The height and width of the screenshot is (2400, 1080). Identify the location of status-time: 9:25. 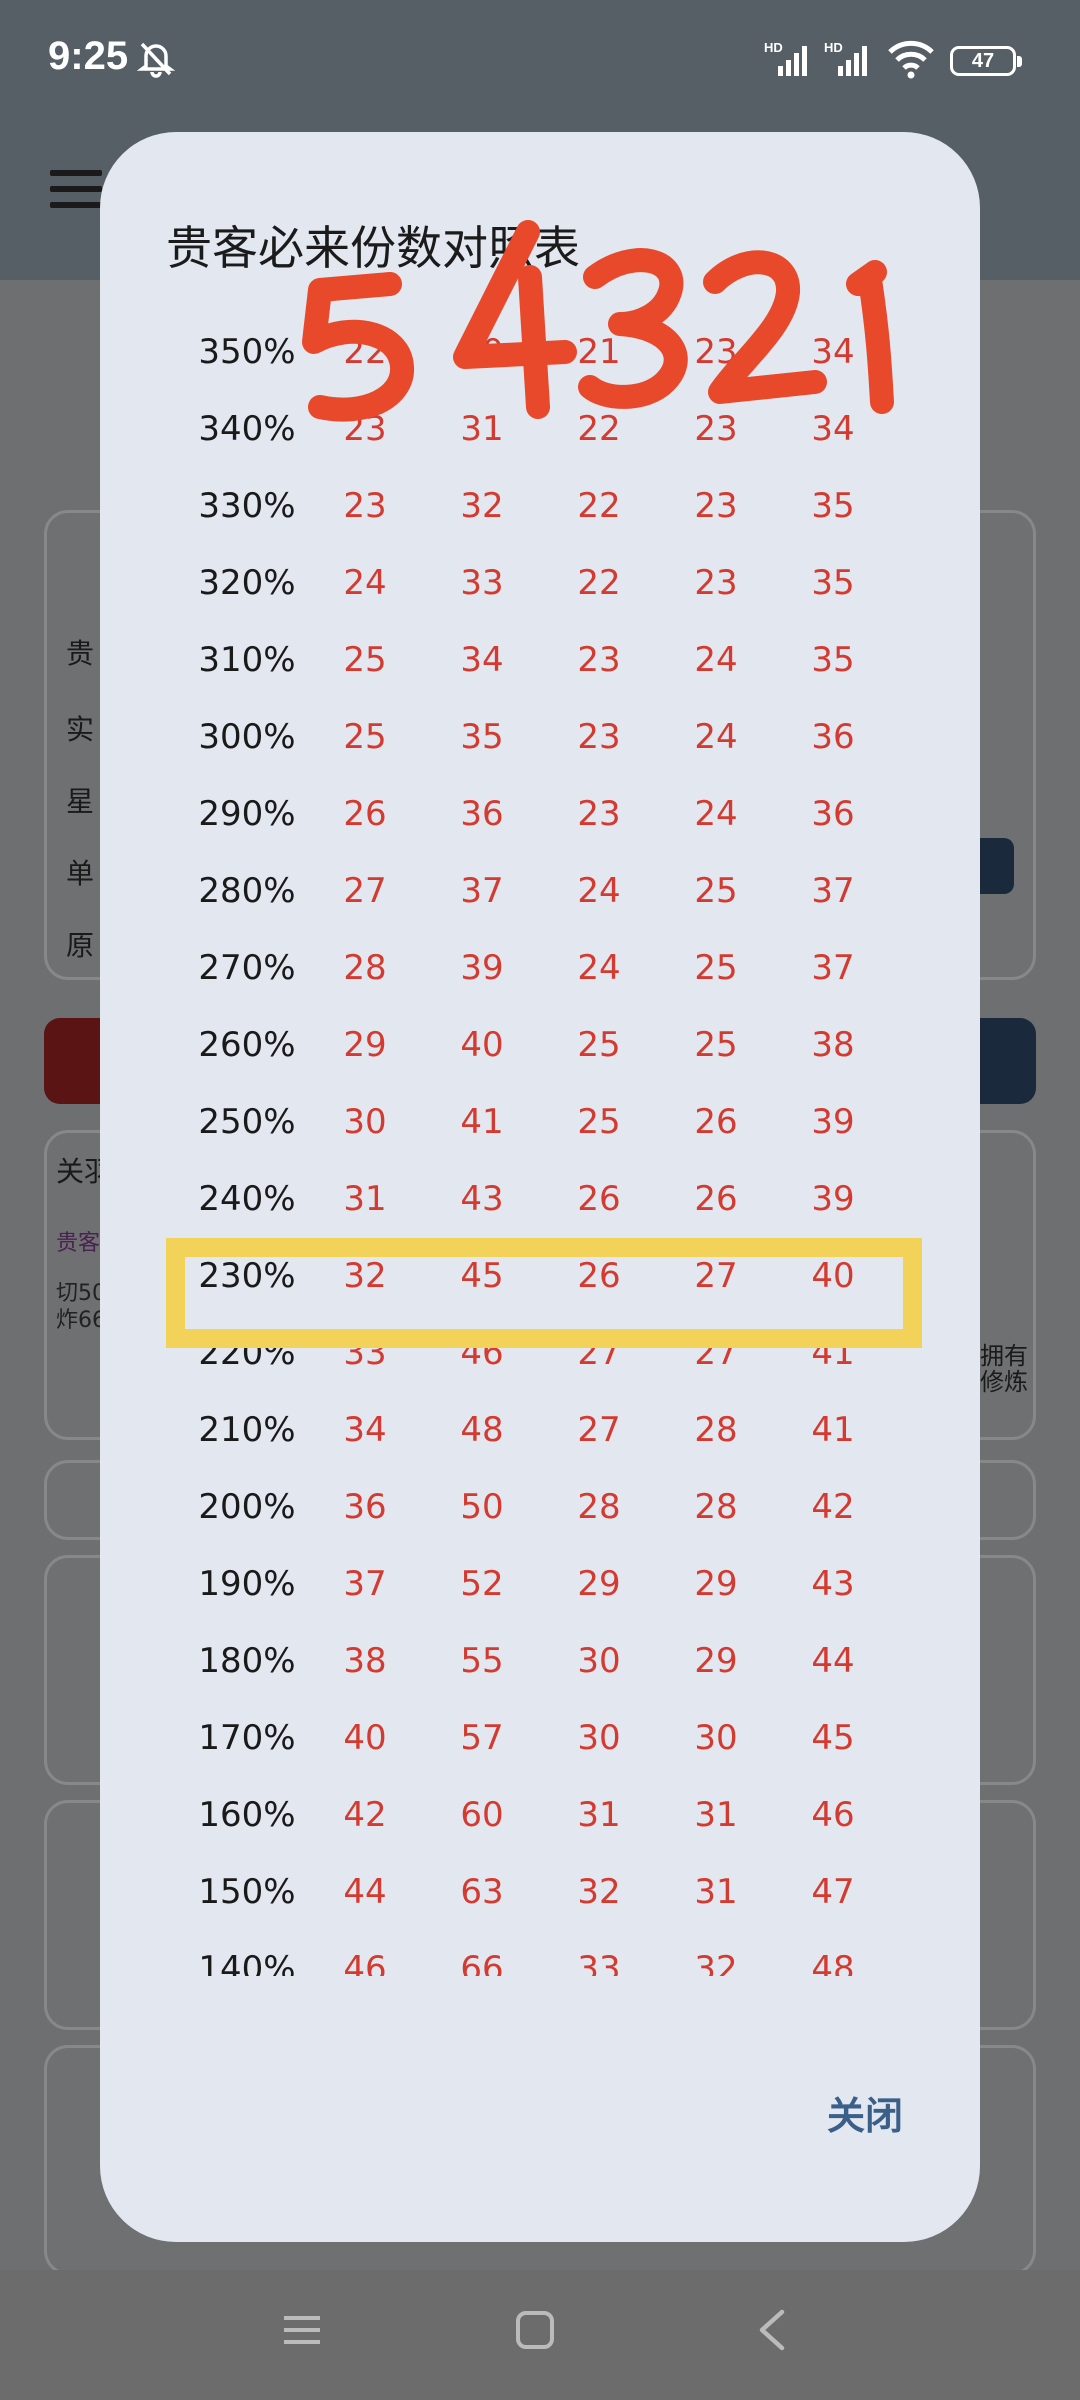
(88, 56).